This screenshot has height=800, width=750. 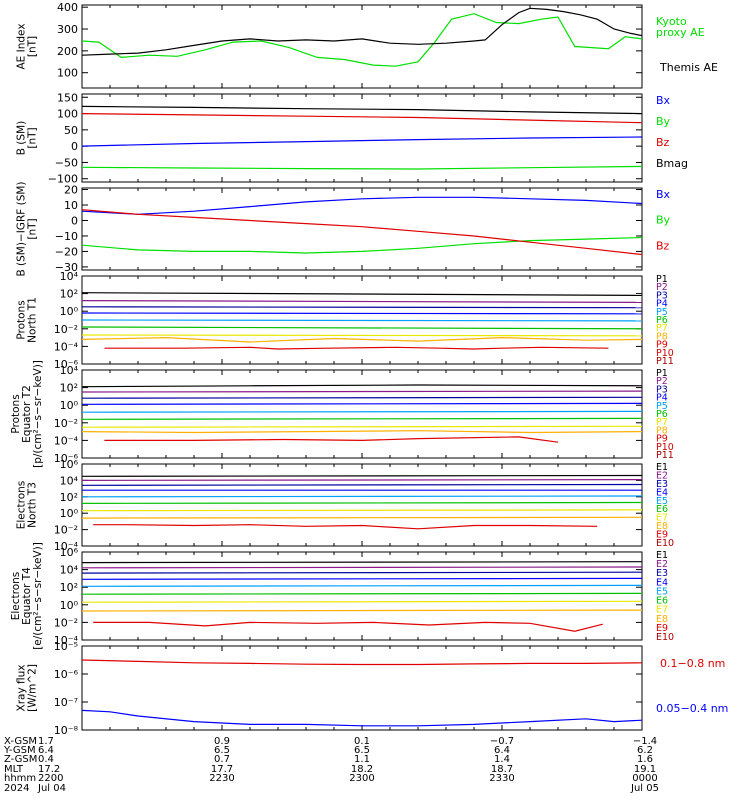 What do you see at coordinates (662, 328) in the screenshot?
I see `legend-entry: P7` at bounding box center [662, 328].